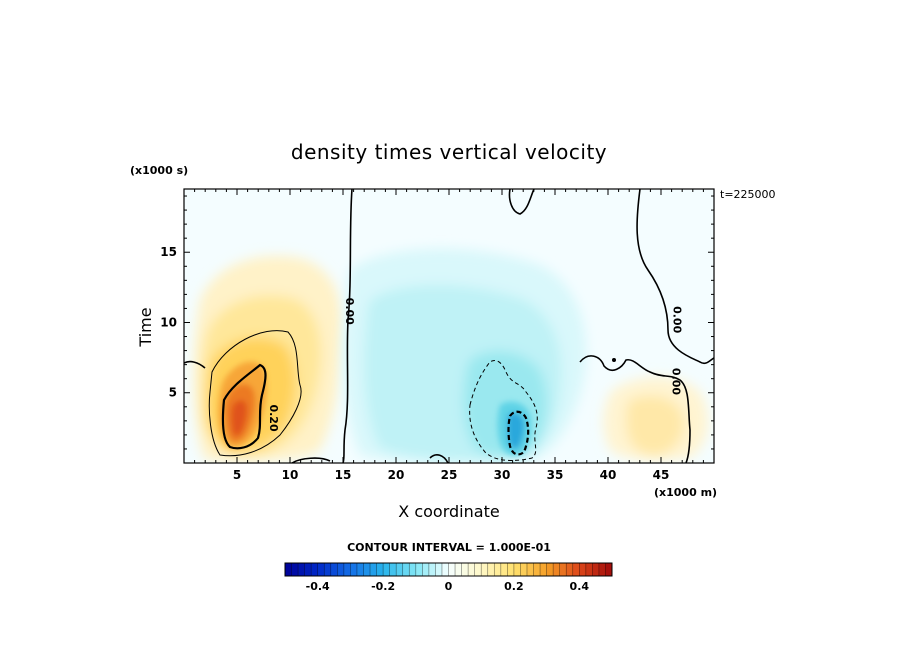 The image size is (904, 654). I want to click on x-tick-label: 40, so click(608, 475).